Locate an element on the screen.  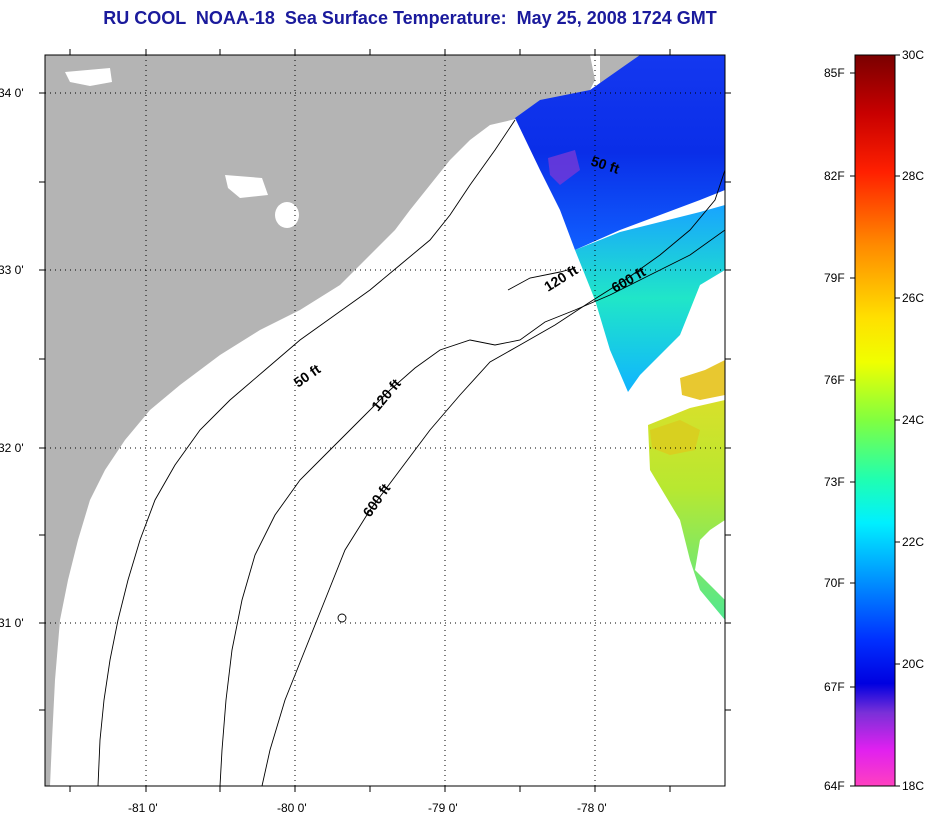
lat-label-33: 33 0' is located at coordinates (12, 270).